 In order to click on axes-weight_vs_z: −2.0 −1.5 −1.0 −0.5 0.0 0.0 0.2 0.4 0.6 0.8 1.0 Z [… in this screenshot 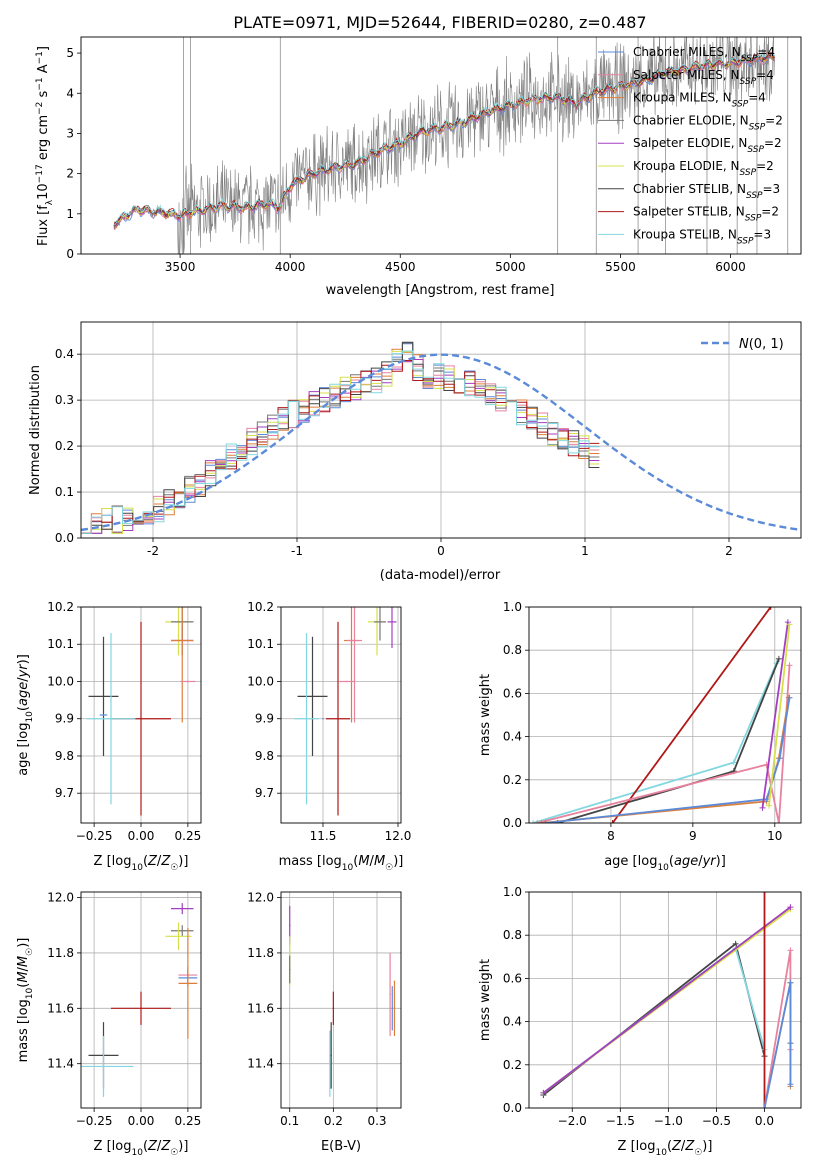, I will do `click(640, 1021)`.